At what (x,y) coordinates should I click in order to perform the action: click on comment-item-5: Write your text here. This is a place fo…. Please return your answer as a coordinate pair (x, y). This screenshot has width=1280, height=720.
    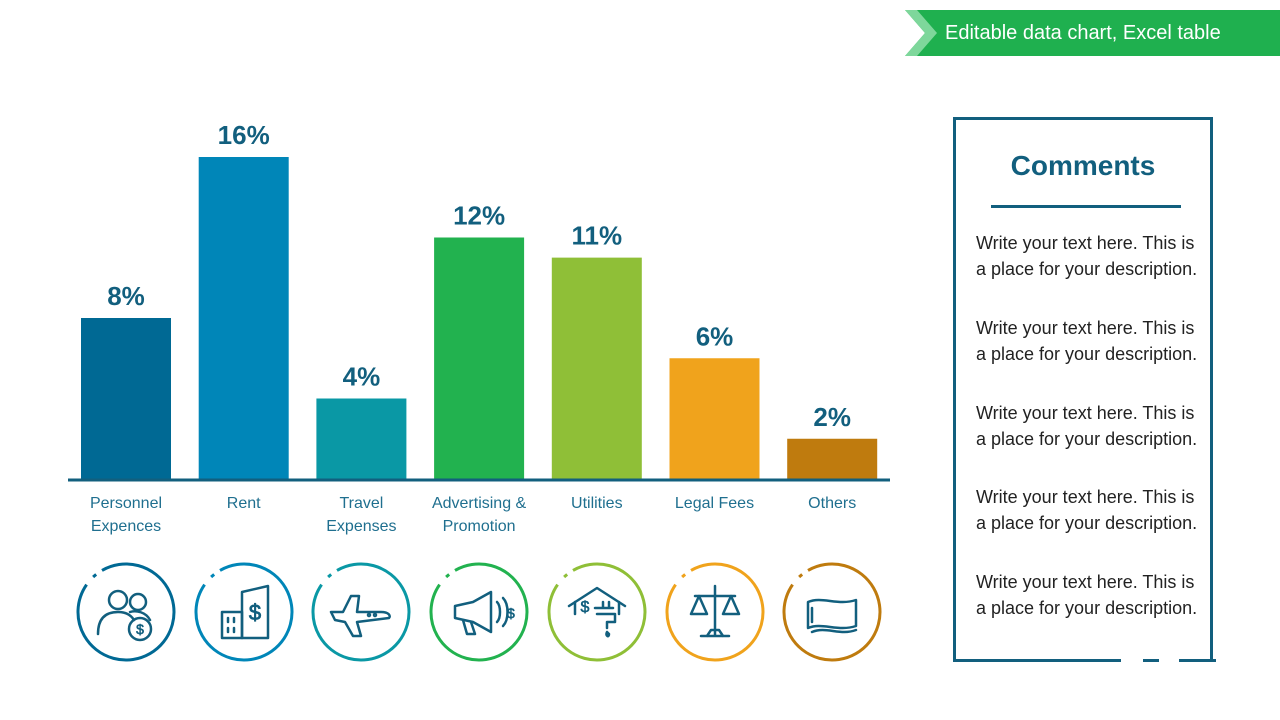
    Looking at the image, I should click on (1087, 595).